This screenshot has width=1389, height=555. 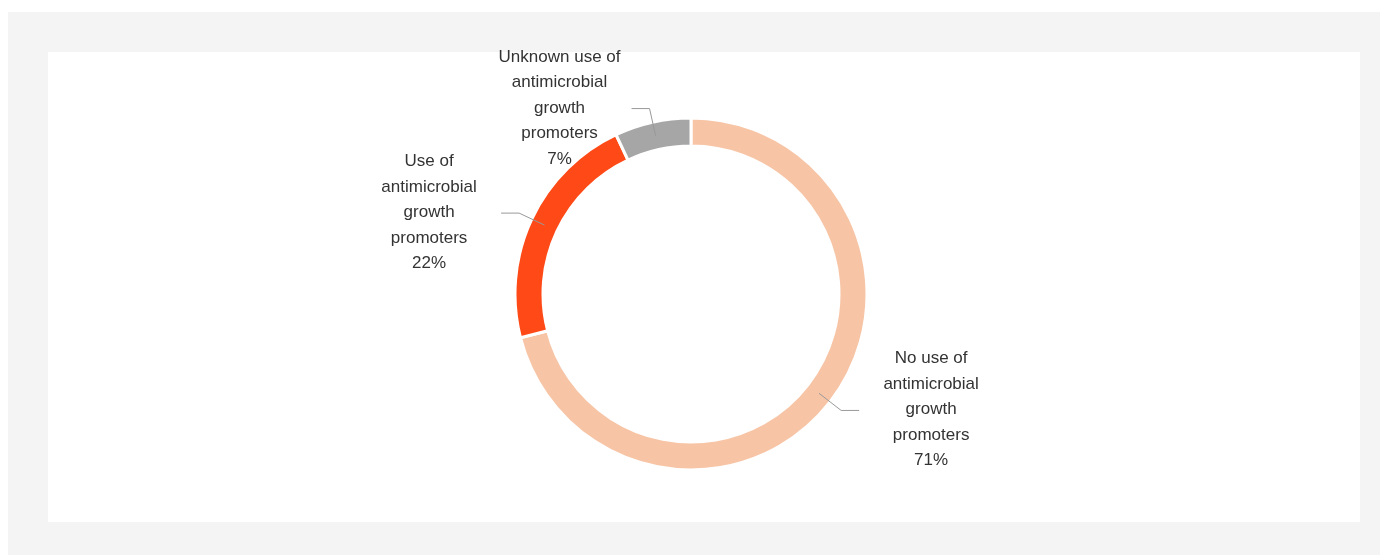 What do you see at coordinates (559, 95) in the screenshot?
I see `slice-label: Unknown use of antimicrobial growth promoters` at bounding box center [559, 95].